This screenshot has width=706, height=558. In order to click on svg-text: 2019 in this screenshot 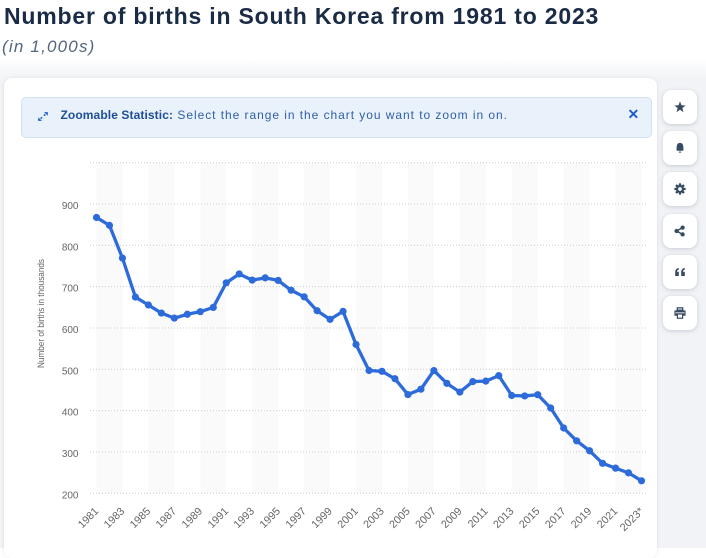, I will do `click(581, 517)`.